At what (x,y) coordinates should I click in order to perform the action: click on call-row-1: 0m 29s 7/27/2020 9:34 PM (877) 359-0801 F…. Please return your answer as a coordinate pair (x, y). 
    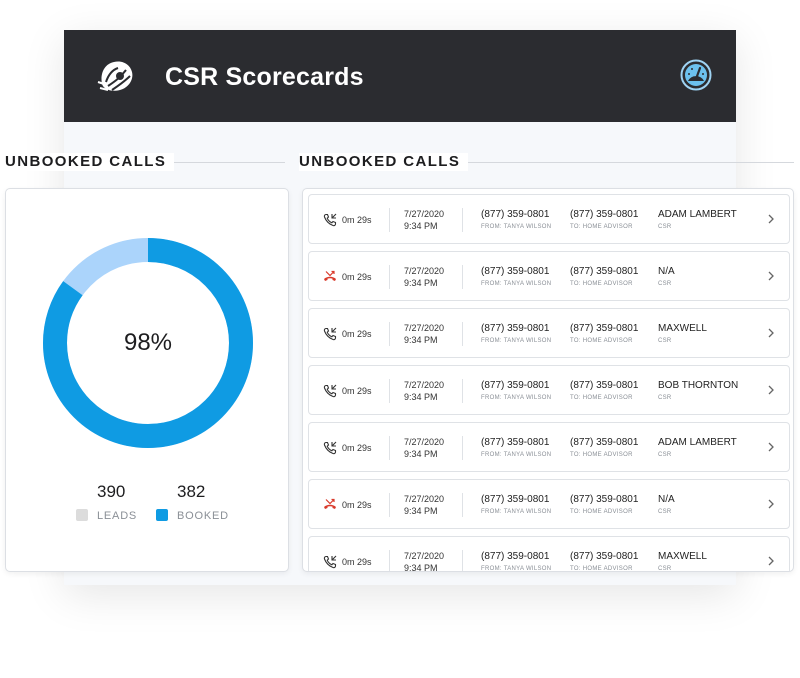
    Looking at the image, I should click on (549, 219).